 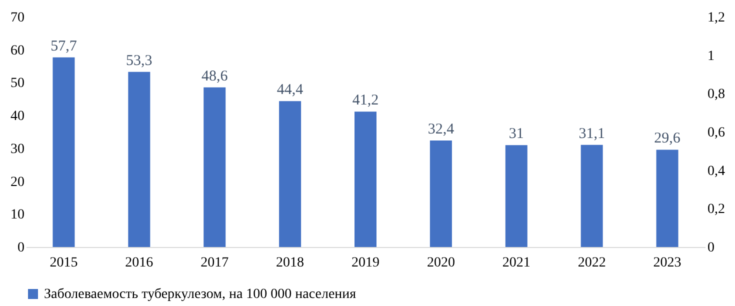 What do you see at coordinates (290, 263) in the screenshot?
I see `x-tick-label: 2018` at bounding box center [290, 263].